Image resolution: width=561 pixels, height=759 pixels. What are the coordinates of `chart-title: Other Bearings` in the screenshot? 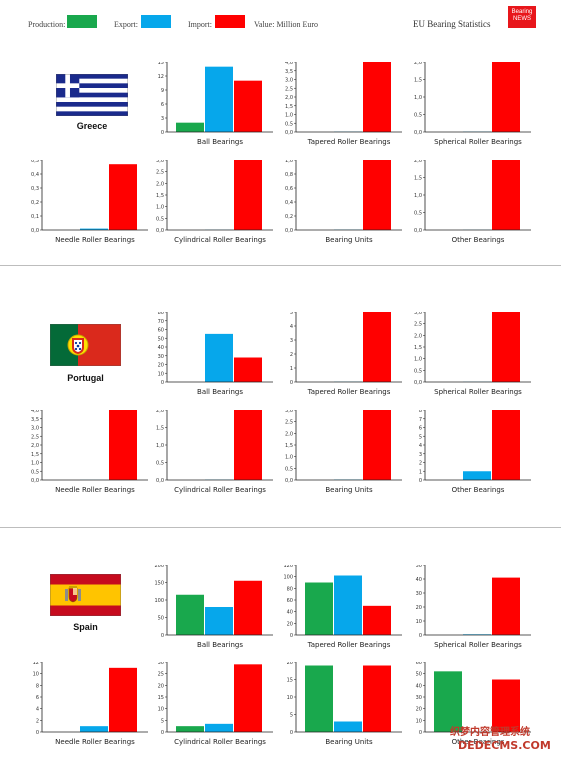 It's located at (478, 490).